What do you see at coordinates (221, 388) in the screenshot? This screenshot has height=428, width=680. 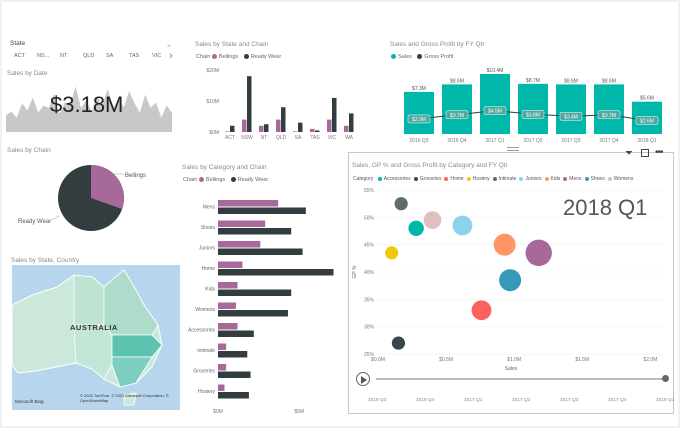 I see `bar-bellings-hosiery` at bounding box center [221, 388].